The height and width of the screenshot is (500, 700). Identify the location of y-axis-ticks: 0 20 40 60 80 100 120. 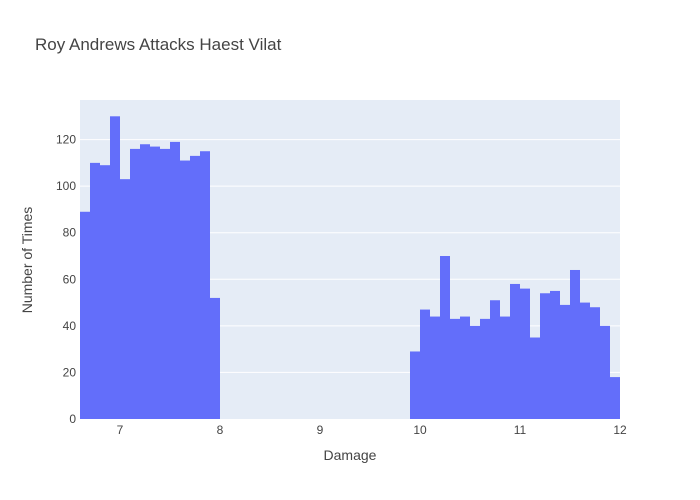
(66, 279).